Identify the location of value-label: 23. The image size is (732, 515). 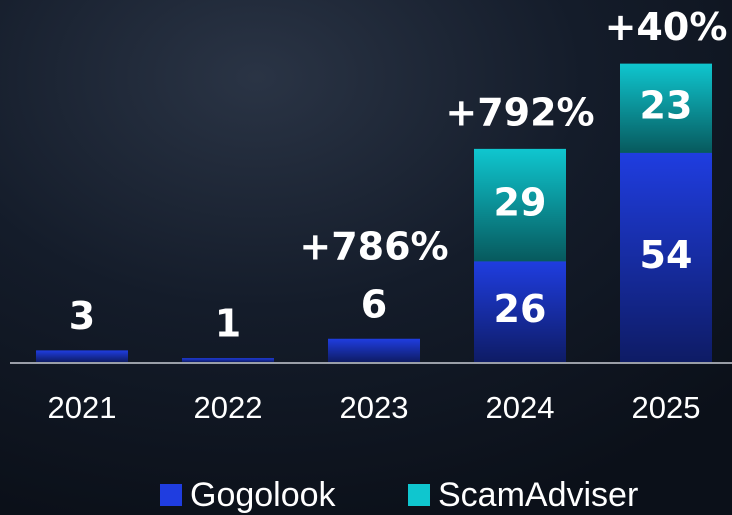
(666, 106).